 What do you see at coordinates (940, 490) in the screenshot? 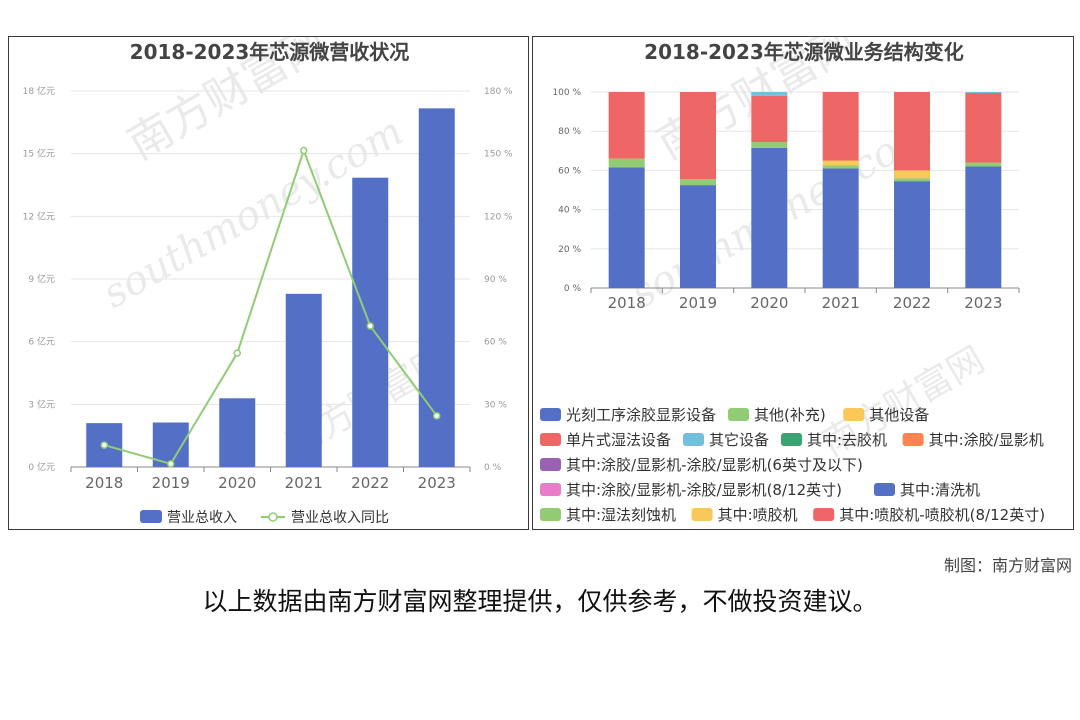
I see `legend-label: 其中:清洗机` at bounding box center [940, 490].